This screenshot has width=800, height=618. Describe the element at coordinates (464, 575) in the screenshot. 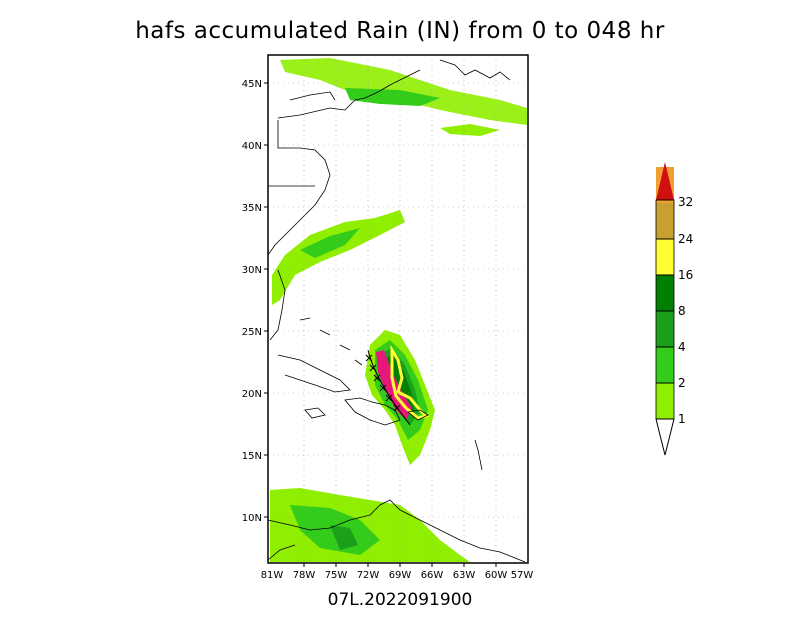

I see `lon-tick-label: 63W` at that location.